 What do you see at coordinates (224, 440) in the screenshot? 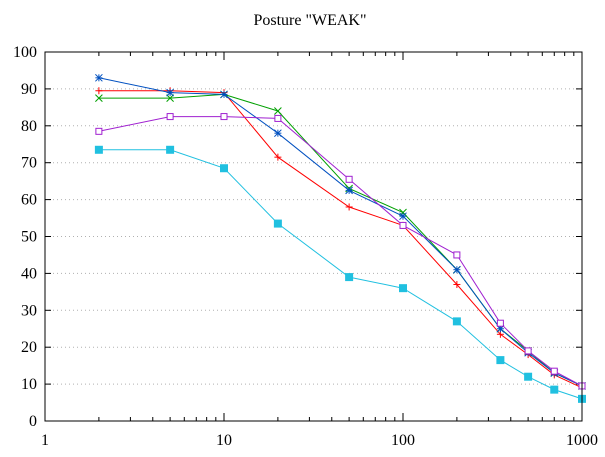
I see `x-tick-label: 10` at bounding box center [224, 440].